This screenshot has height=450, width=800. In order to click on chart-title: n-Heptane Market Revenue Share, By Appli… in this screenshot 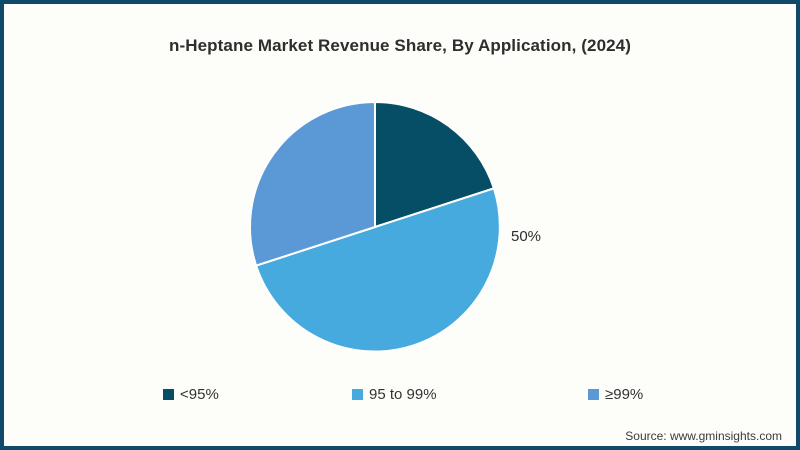, I will do `click(399, 45)`.